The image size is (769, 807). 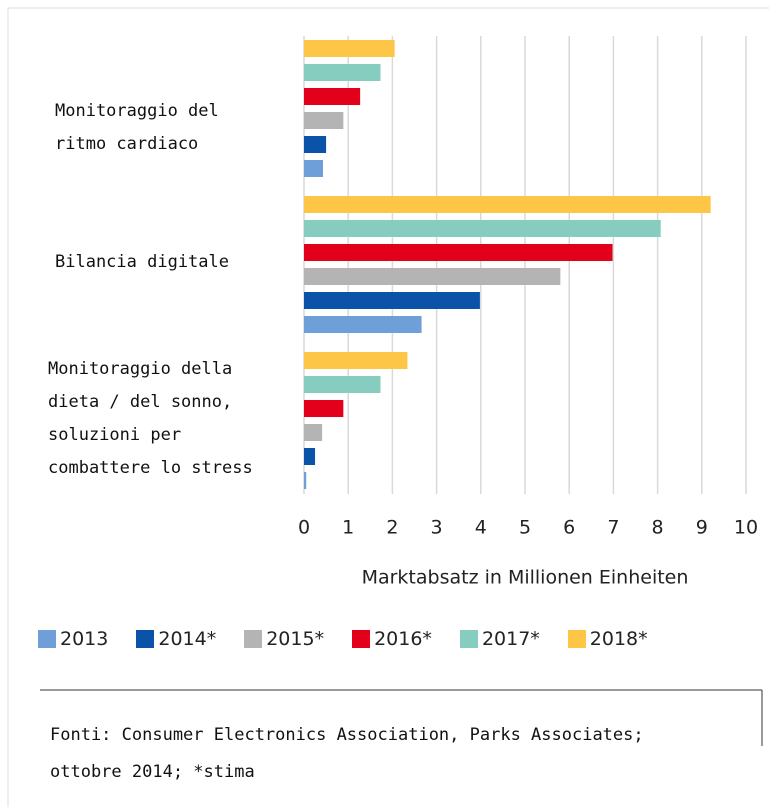 What do you see at coordinates (525, 578) in the screenshot?
I see `x-axis-label: Marktabsatz in Millionen Einheiten` at bounding box center [525, 578].